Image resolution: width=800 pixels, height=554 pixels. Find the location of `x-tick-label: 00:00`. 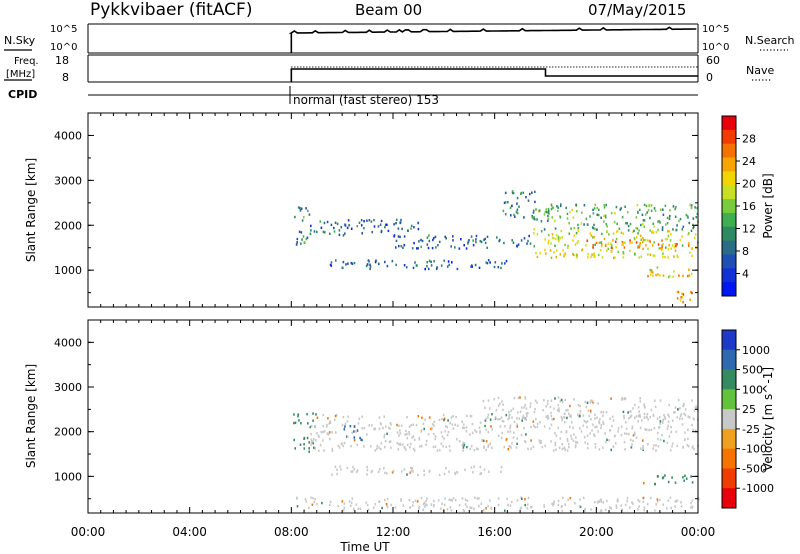

x-tick-label: 00:00 is located at coordinates (88, 532).